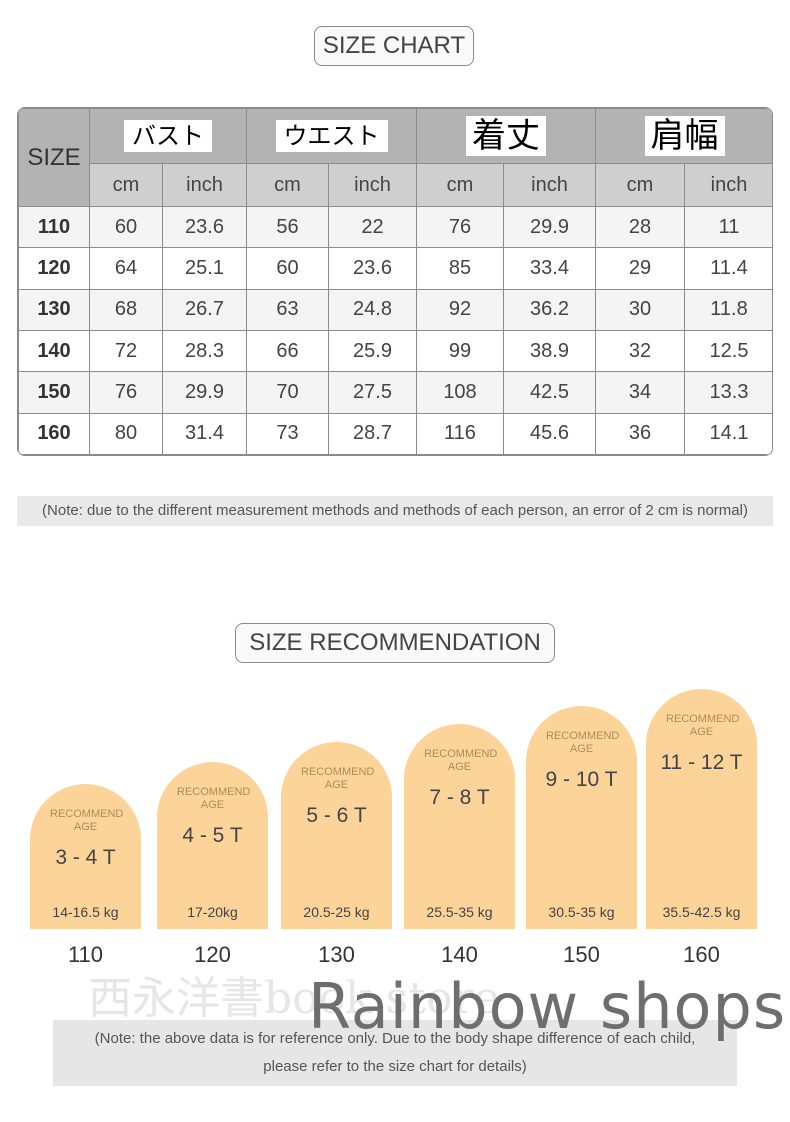 The width and height of the screenshot is (790, 1122). What do you see at coordinates (549, 351) in the screenshot?
I see `measure-cell: 38.9` at bounding box center [549, 351].